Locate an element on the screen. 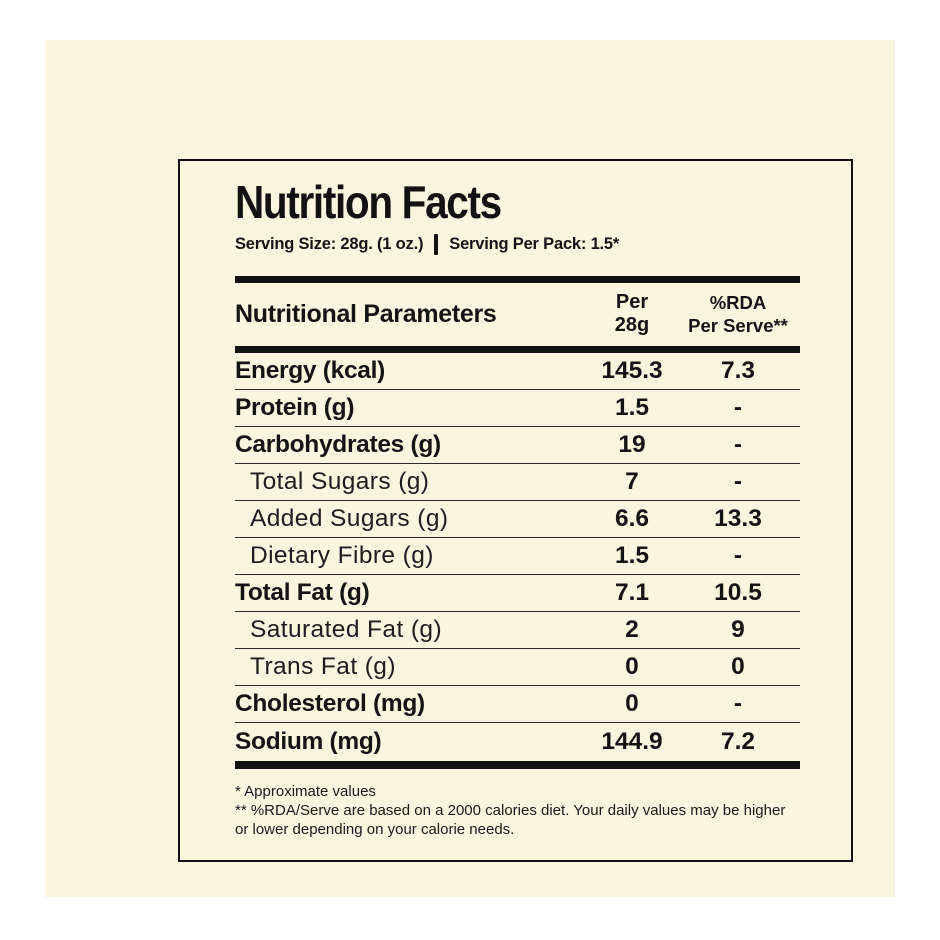 This screenshot has height=940, width=940. row-value-per: 2 is located at coordinates (632, 630).